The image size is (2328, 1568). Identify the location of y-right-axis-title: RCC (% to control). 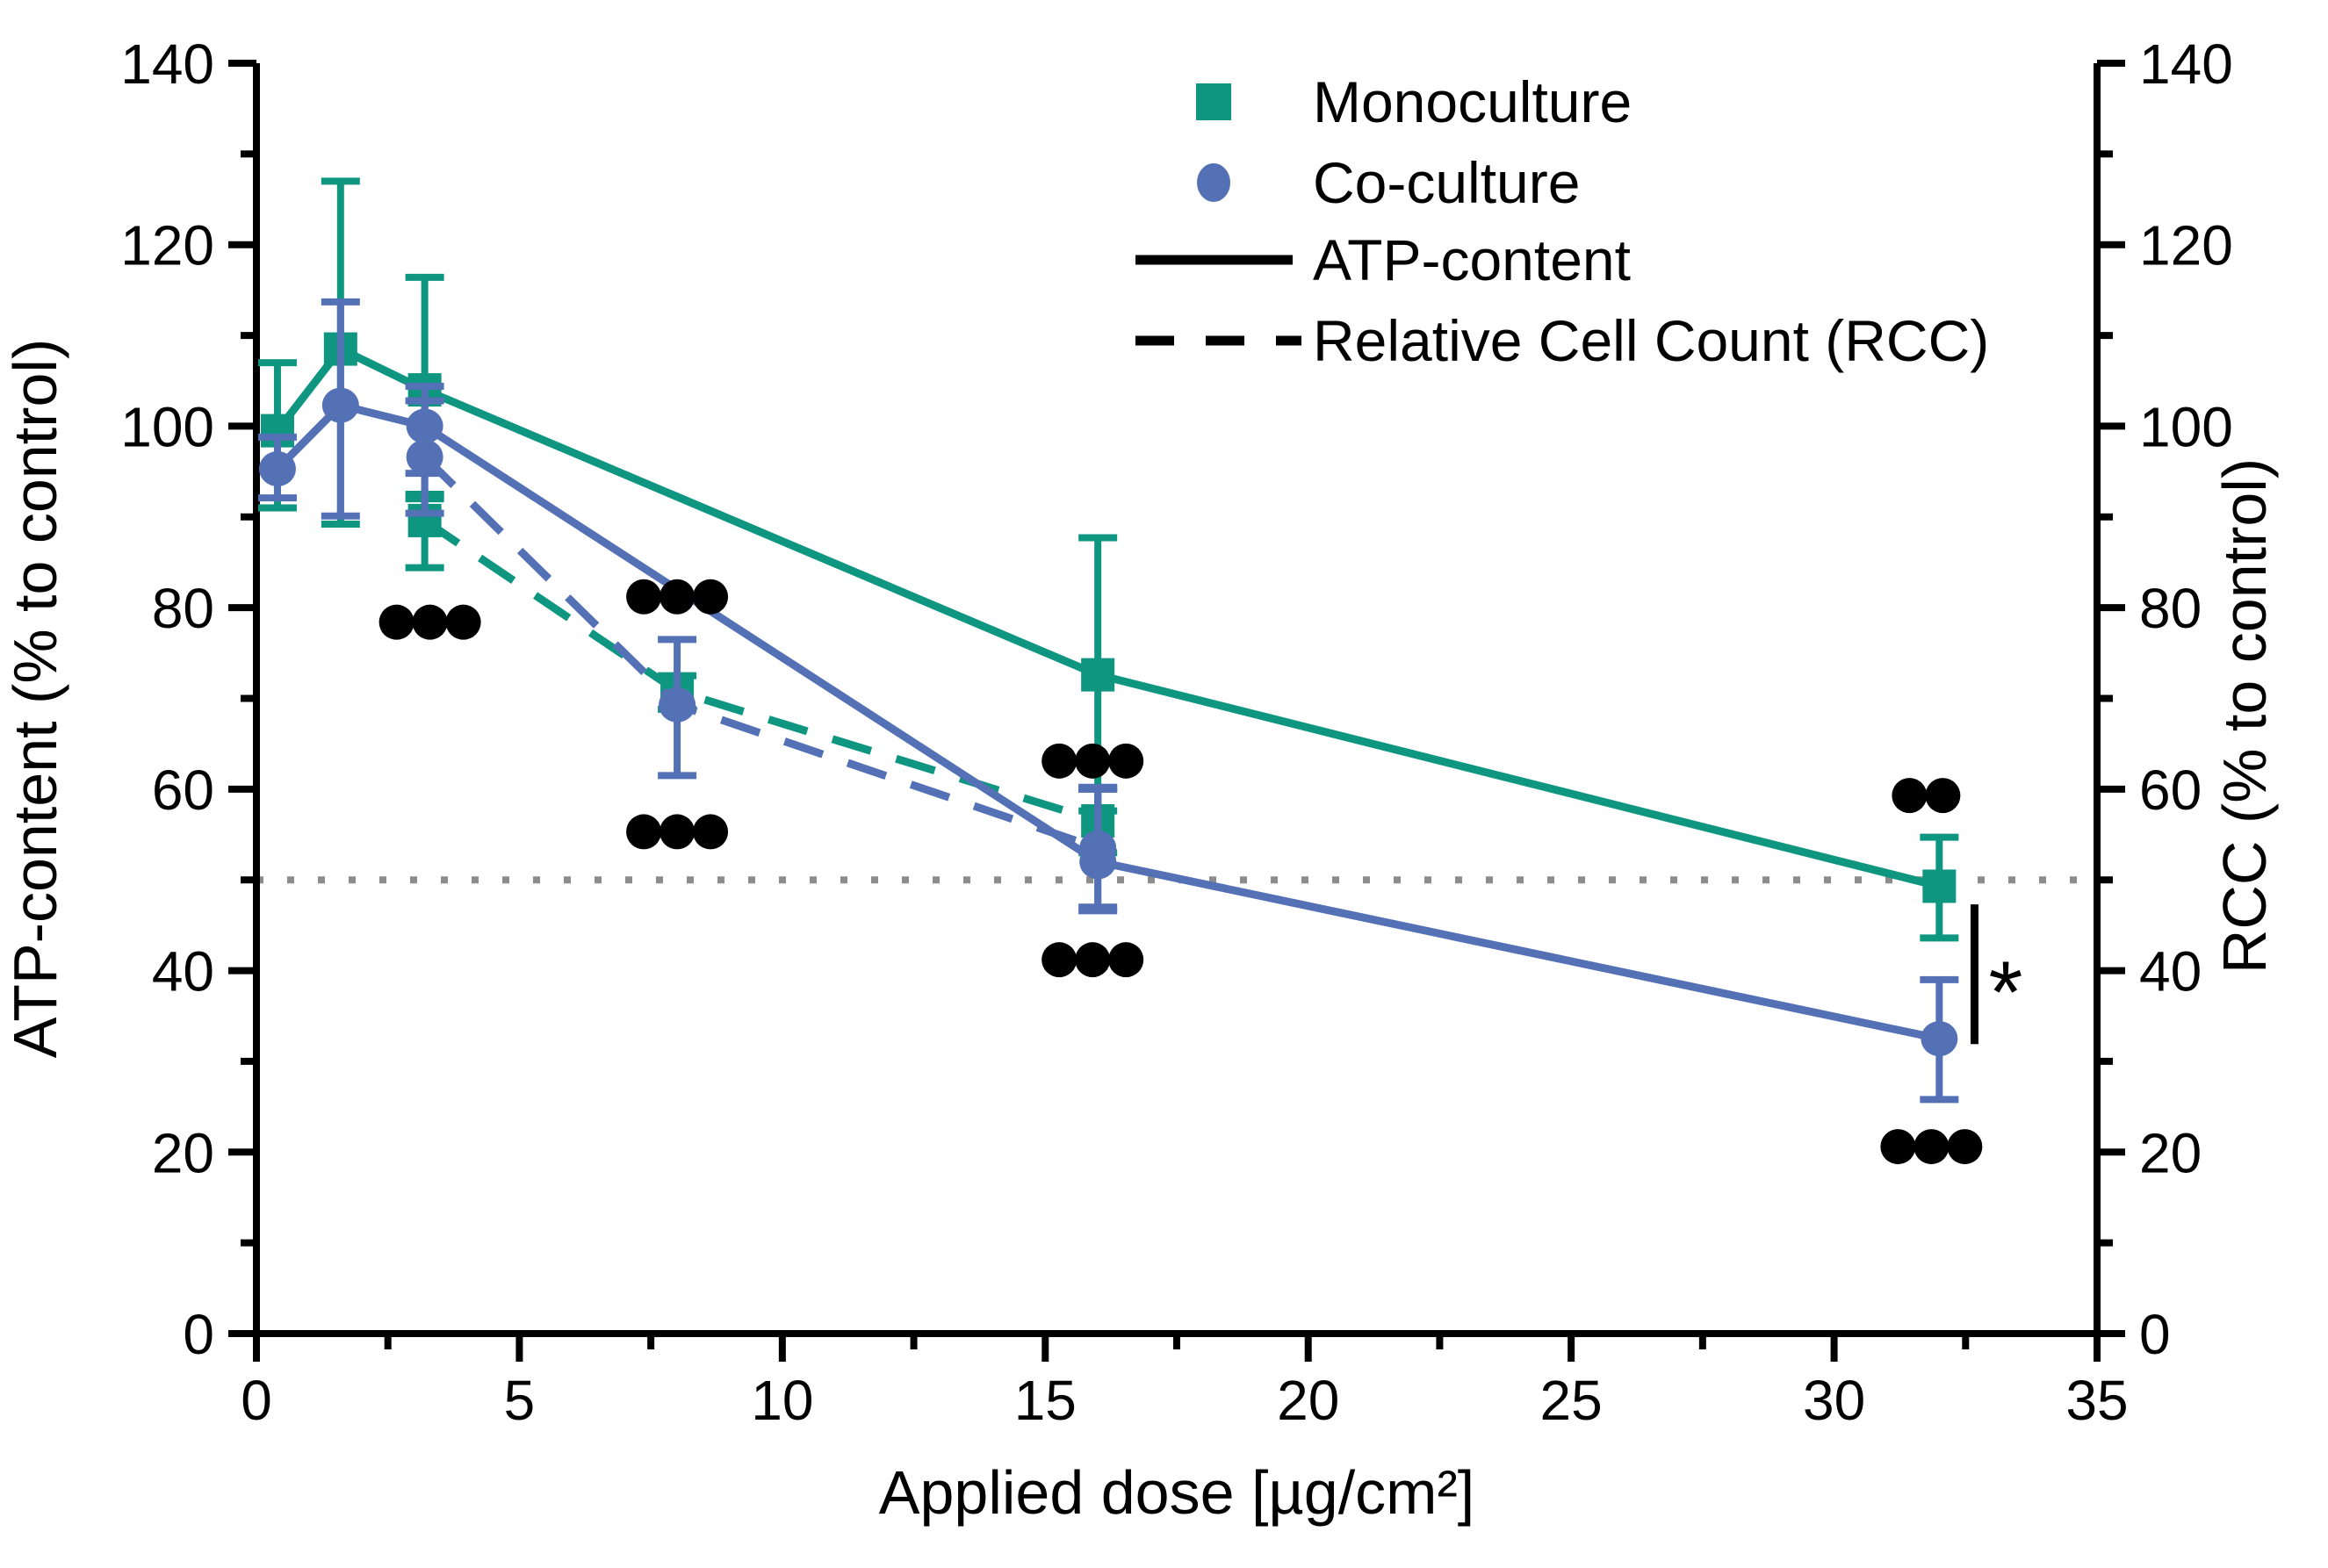
(2244, 716).